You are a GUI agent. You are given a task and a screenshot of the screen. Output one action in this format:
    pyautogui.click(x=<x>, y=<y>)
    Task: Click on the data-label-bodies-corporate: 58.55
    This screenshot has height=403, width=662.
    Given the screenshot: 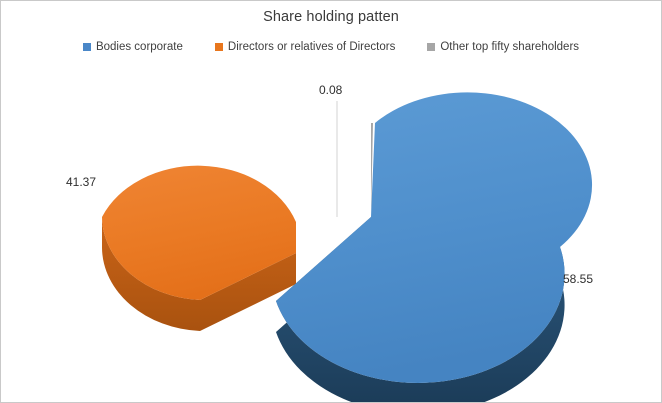 What is the action you would take?
    pyautogui.click(x=578, y=279)
    